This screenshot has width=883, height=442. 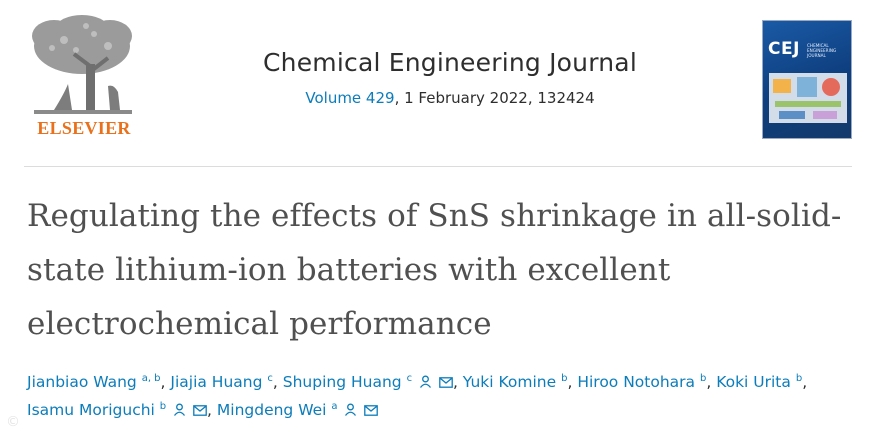 What do you see at coordinates (13, 422) in the screenshot?
I see `watermark-text: ©` at bounding box center [13, 422].